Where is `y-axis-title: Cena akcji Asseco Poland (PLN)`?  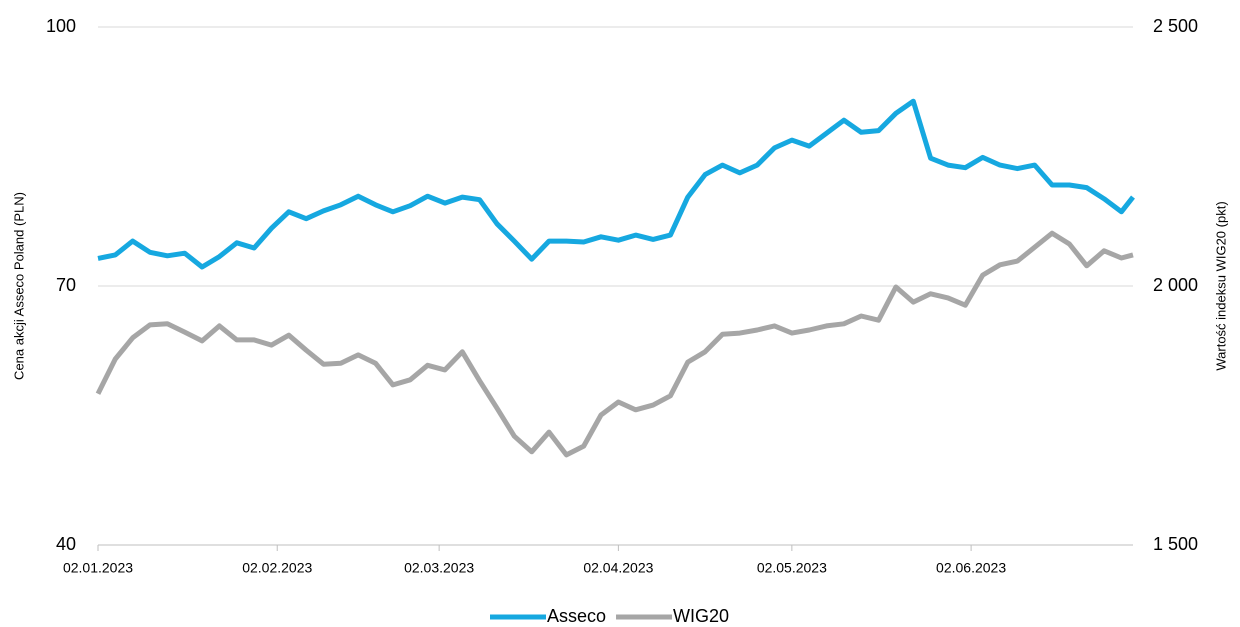
y-axis-title: Cena akcji Asseco Poland (PLN) is located at coordinates (18, 286).